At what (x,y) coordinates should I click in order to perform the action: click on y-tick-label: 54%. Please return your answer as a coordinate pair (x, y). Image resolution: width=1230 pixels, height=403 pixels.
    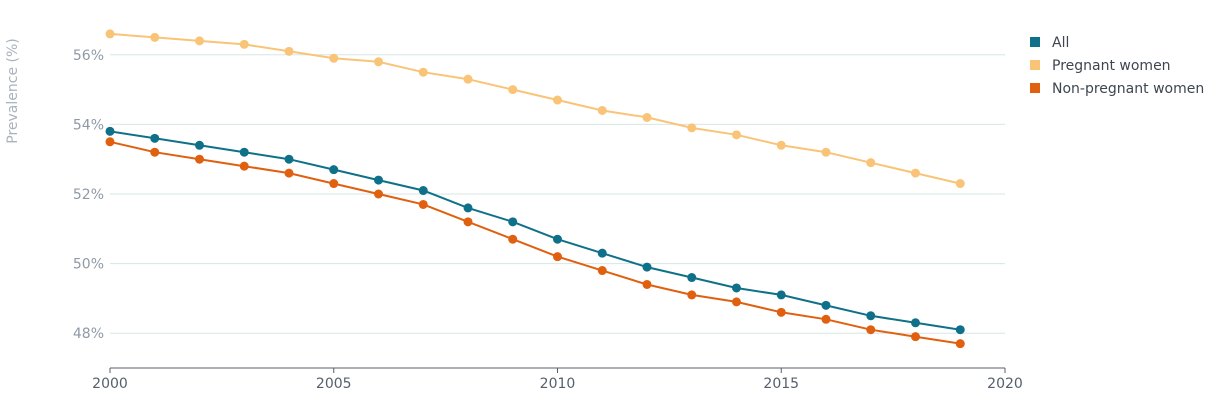
    Looking at the image, I should click on (88, 125).